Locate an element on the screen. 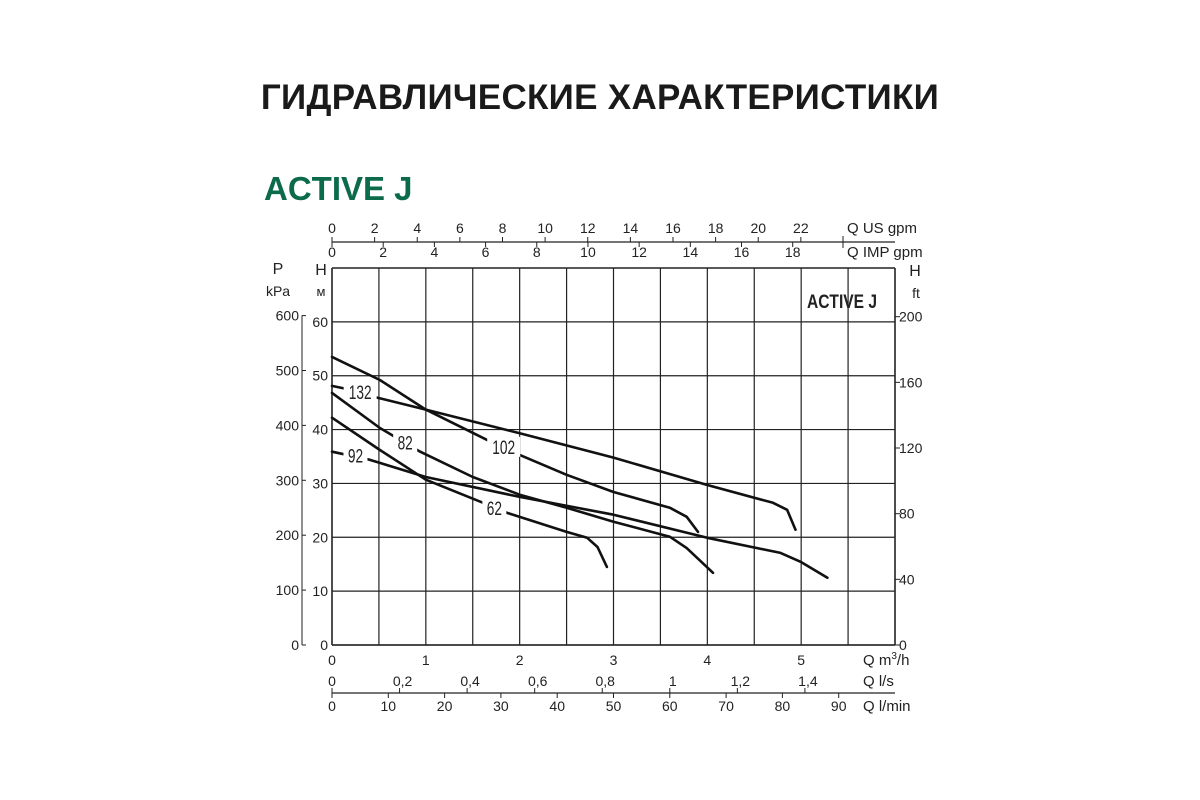  x-tick-label-ls: 0,4 is located at coordinates (470, 681).